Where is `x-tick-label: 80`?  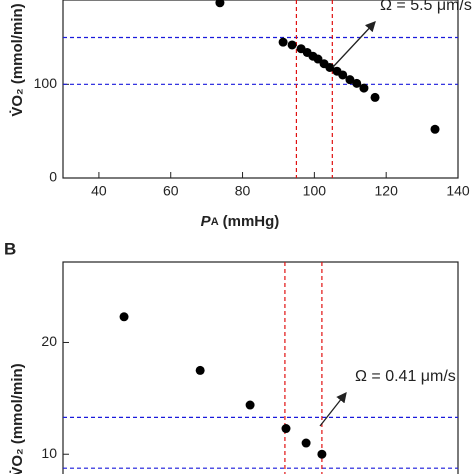
x-tick-label: 80 is located at coordinates (243, 191).